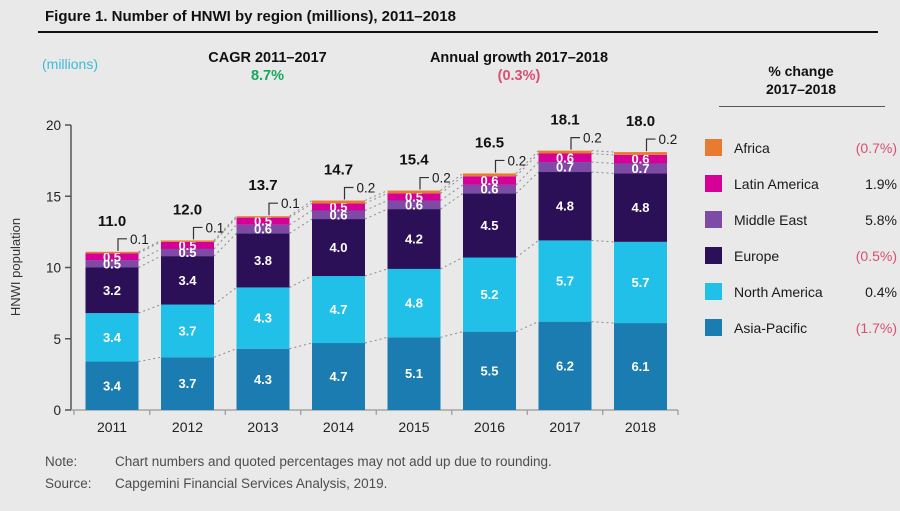  What do you see at coordinates (53, 268) in the screenshot?
I see `y-tick-label: 10` at bounding box center [53, 268].